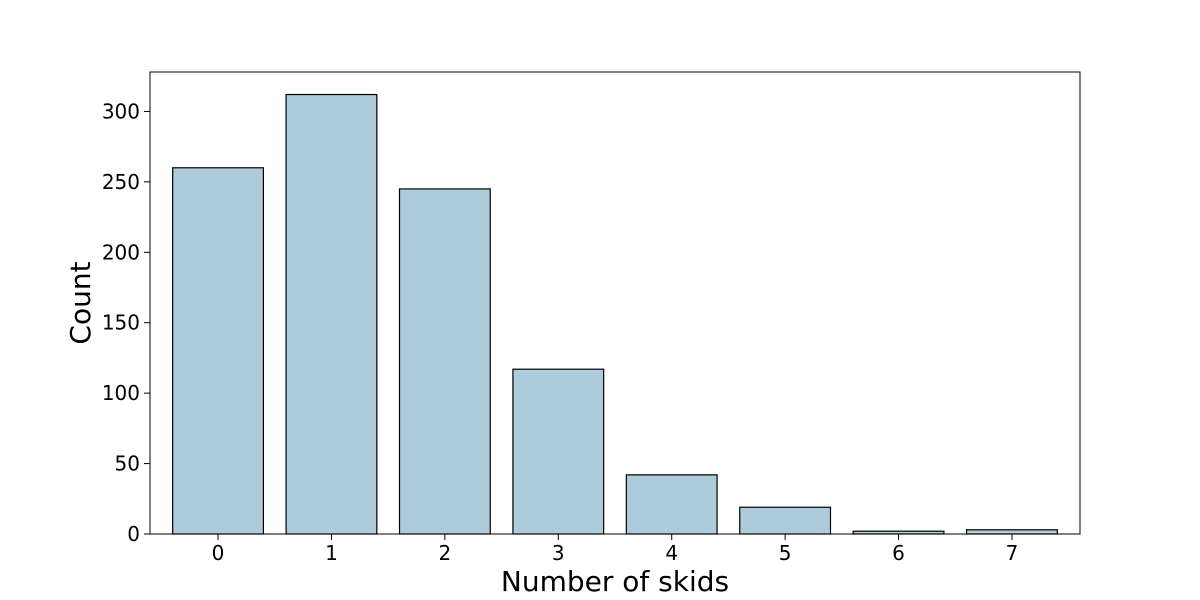  What do you see at coordinates (898, 553) in the screenshot?
I see `x-tick-label: 6` at bounding box center [898, 553].